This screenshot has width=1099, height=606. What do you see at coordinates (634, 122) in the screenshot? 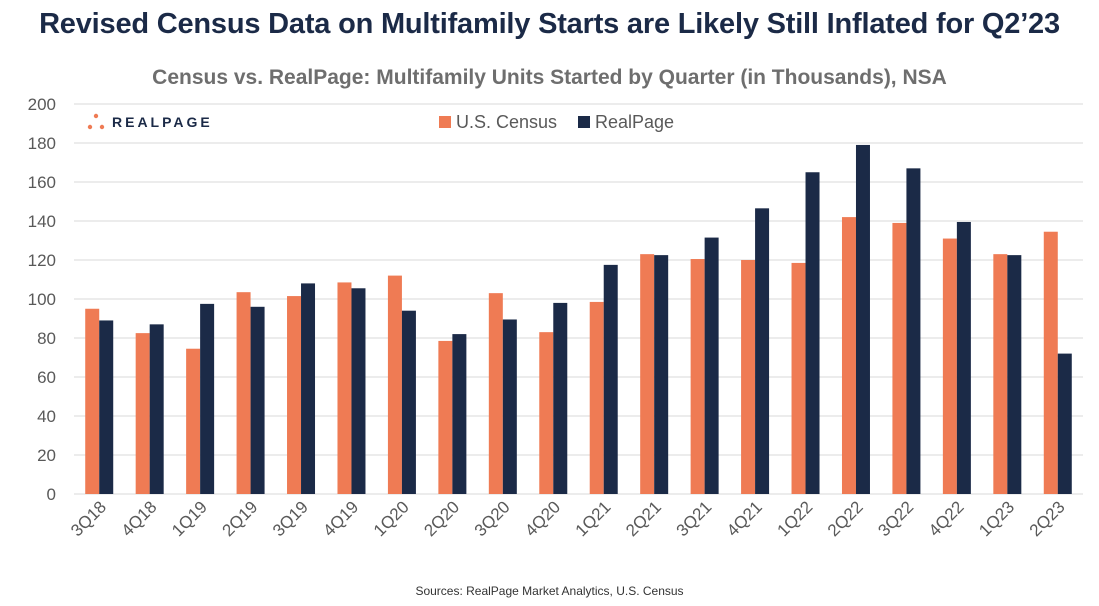
I see `legend-label-realpage: RealPage` at bounding box center [634, 122].